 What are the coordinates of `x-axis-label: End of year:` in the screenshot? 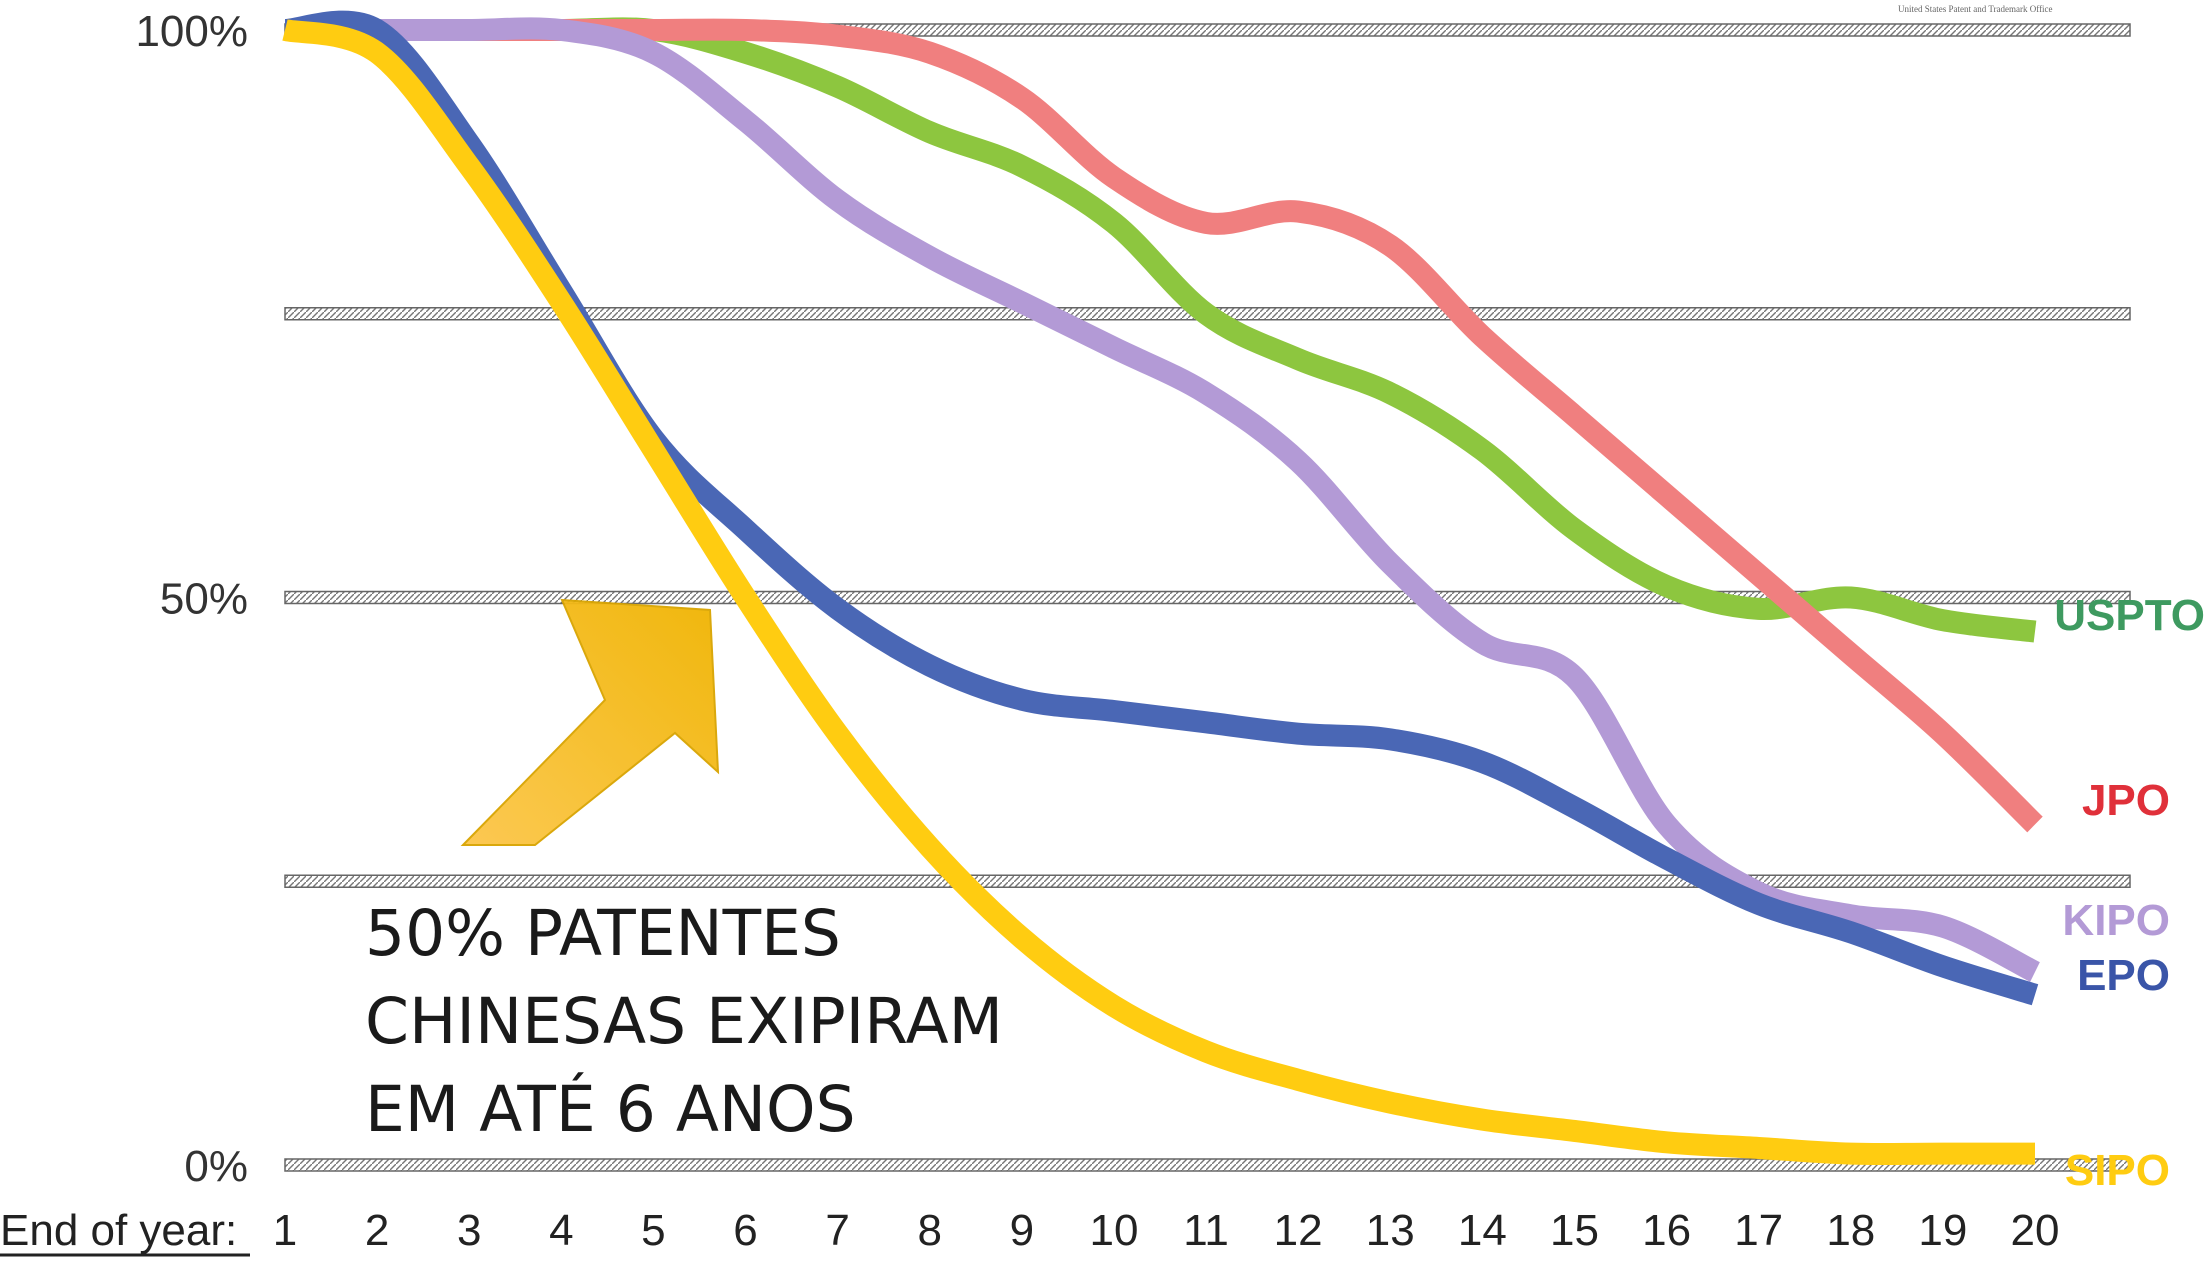 It's located at (118, 1230).